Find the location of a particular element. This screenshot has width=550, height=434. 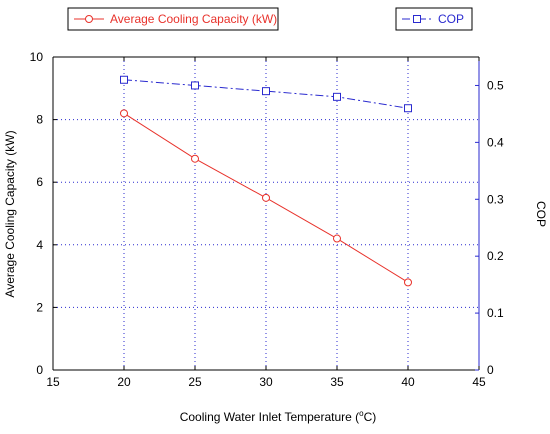

legend-box-cooling-capacity is located at coordinates (173, 19).